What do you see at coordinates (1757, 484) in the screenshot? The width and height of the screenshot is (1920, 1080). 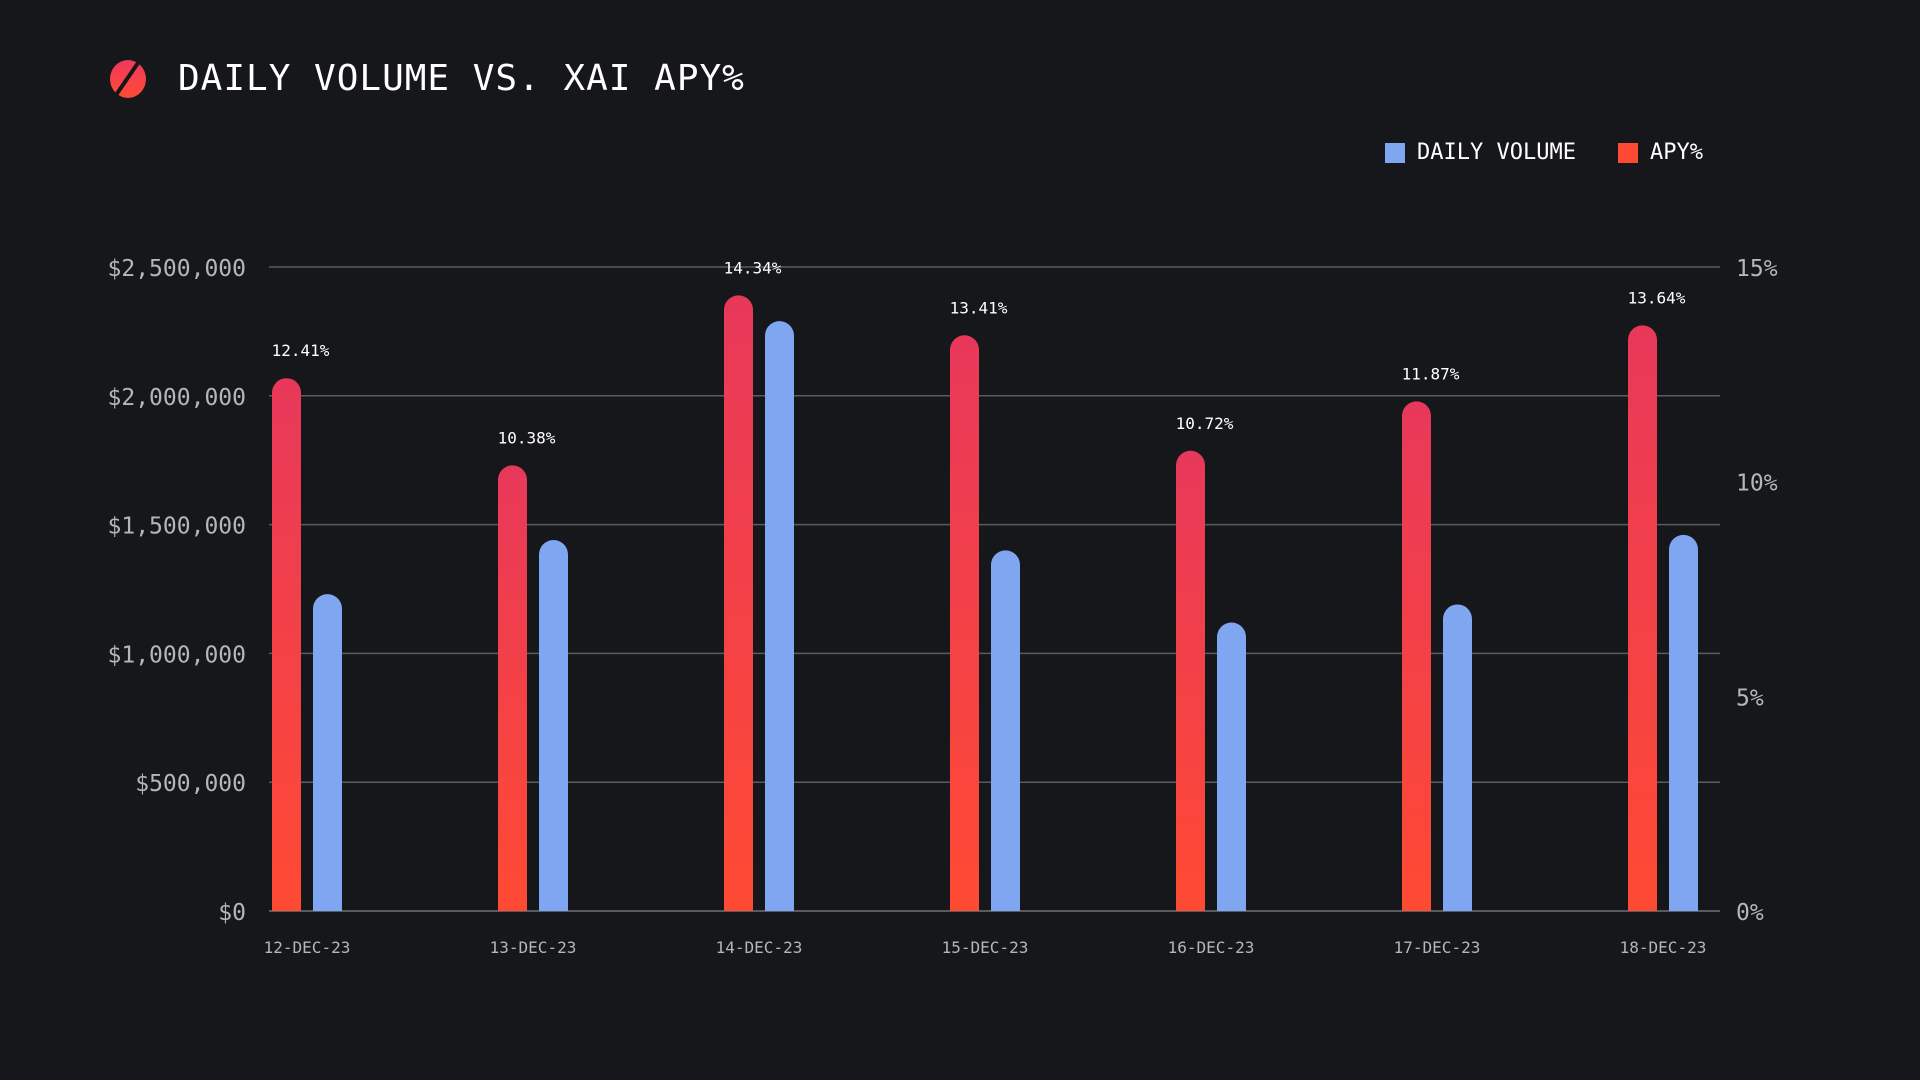 I see `right-tick-label: 10%` at bounding box center [1757, 484].